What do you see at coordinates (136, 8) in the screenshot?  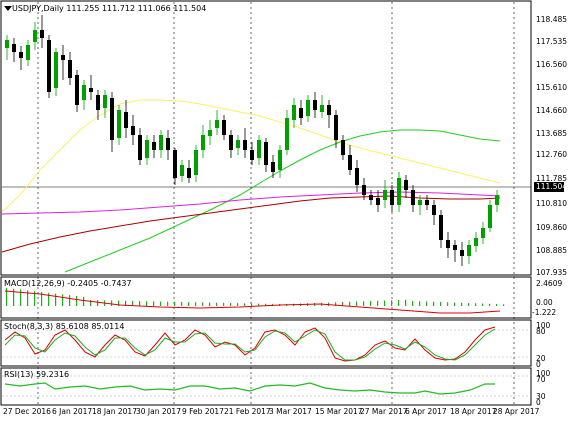 I see `ohlc-values: 111.255 111.712 111.066 111.504` at bounding box center [136, 8].